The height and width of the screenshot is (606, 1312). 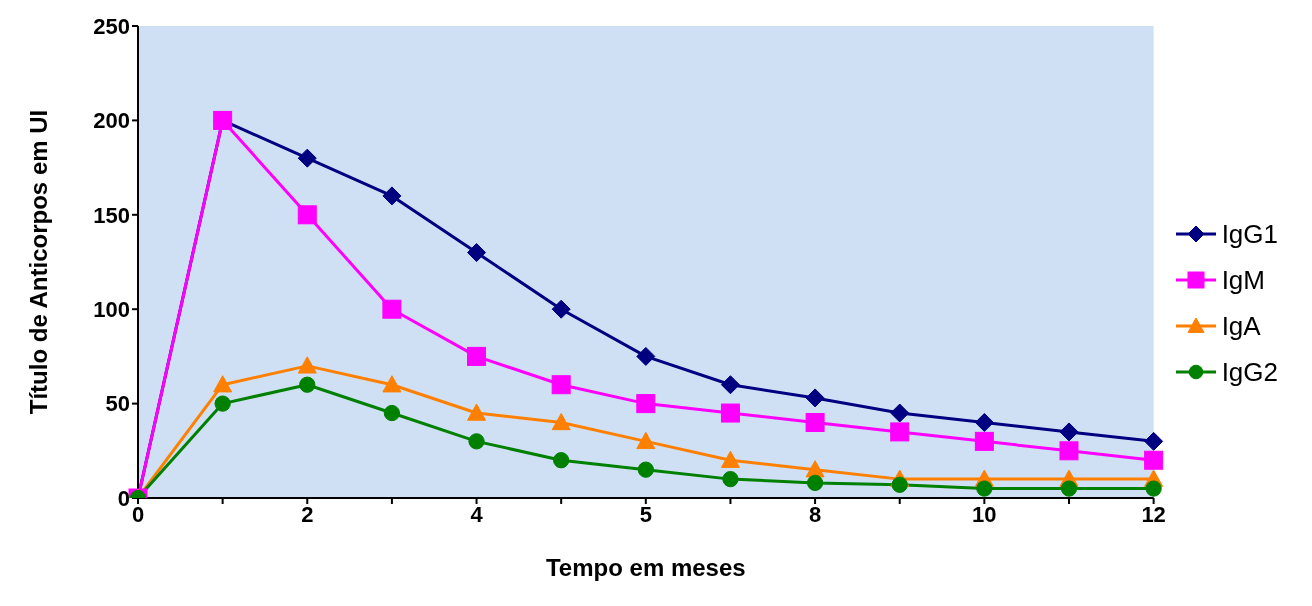 What do you see at coordinates (1249, 234) in the screenshot?
I see `legend-label: IgG1` at bounding box center [1249, 234].